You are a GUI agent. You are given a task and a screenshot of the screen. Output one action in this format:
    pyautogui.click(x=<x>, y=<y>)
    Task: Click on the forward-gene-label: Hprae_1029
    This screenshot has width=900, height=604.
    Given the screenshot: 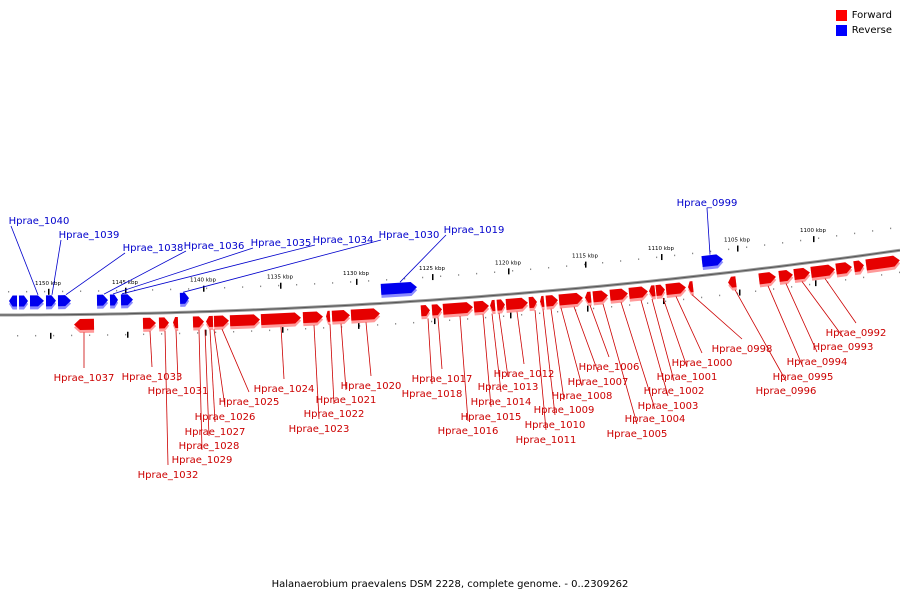 What is the action you would take?
    pyautogui.click(x=202, y=460)
    